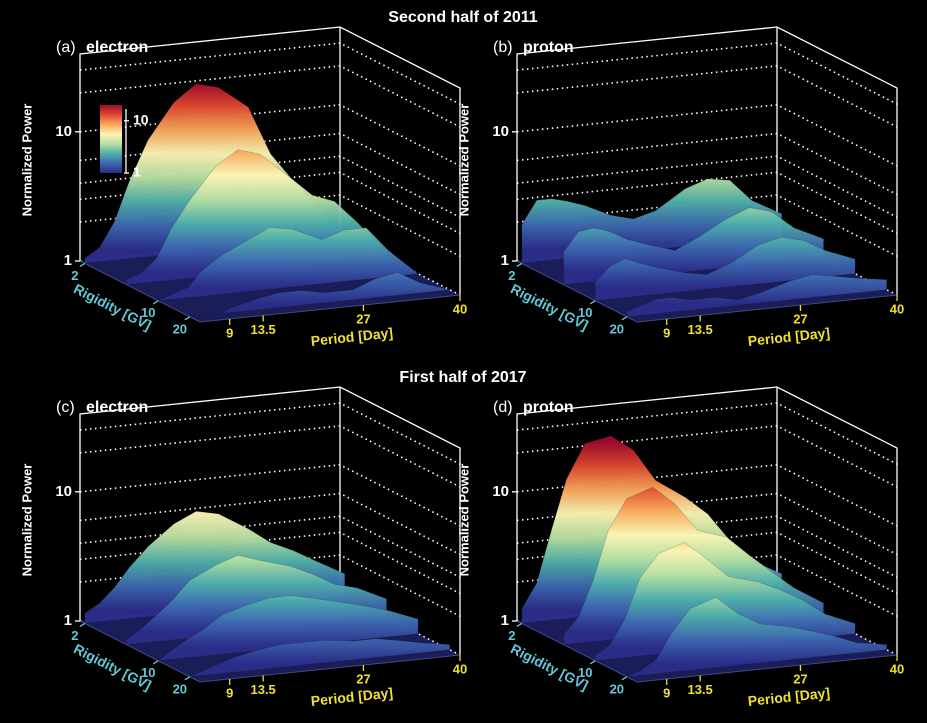 This screenshot has width=927, height=723. I want to click on row-title: Second half of 2011, so click(462, 17).